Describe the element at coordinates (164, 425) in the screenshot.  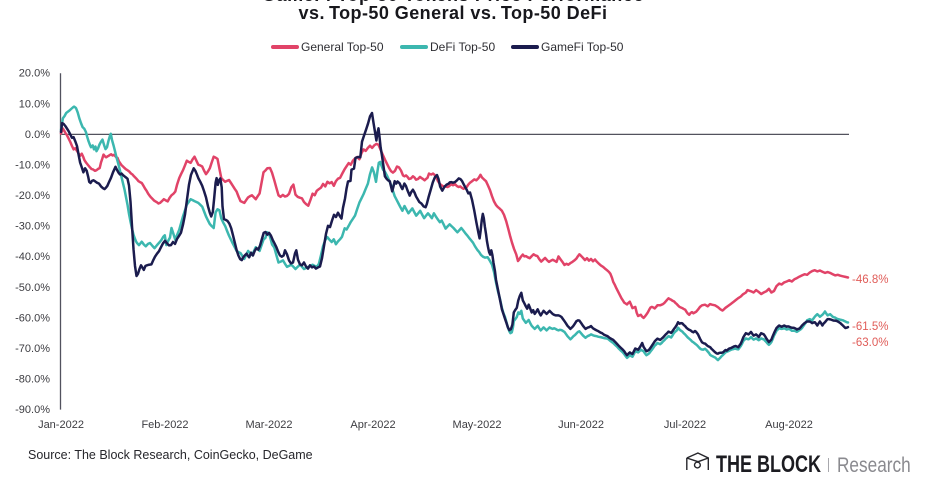
I see `svg-text: Feb-2022` at that location.